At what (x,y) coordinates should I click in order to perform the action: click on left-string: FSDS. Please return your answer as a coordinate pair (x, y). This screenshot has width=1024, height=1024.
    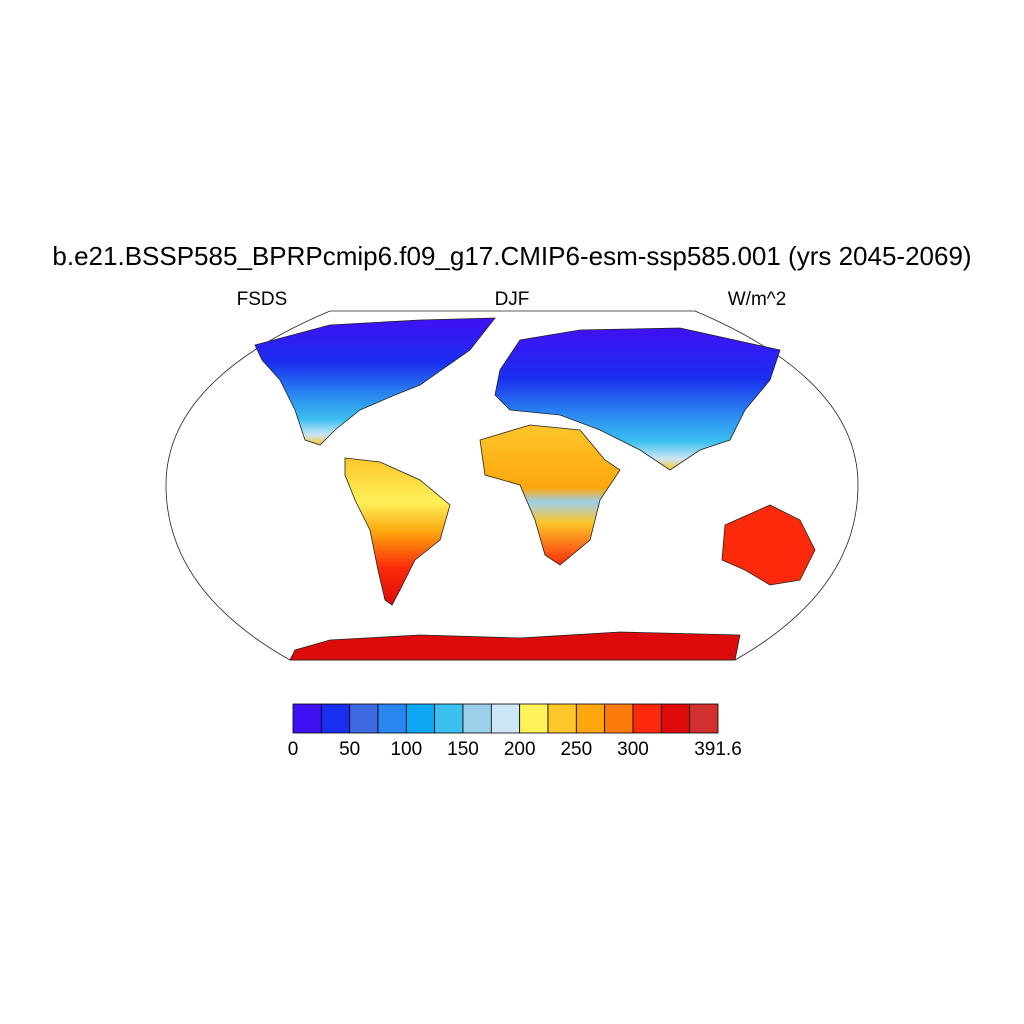
    Looking at the image, I should click on (262, 299).